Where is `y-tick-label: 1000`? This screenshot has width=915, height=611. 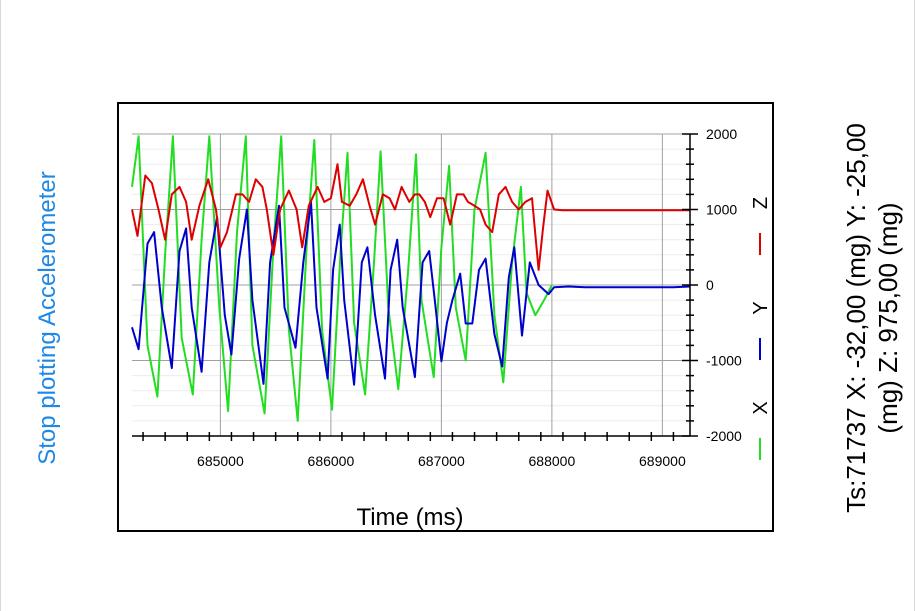
y-tick-label: 1000 is located at coordinates (721, 210).